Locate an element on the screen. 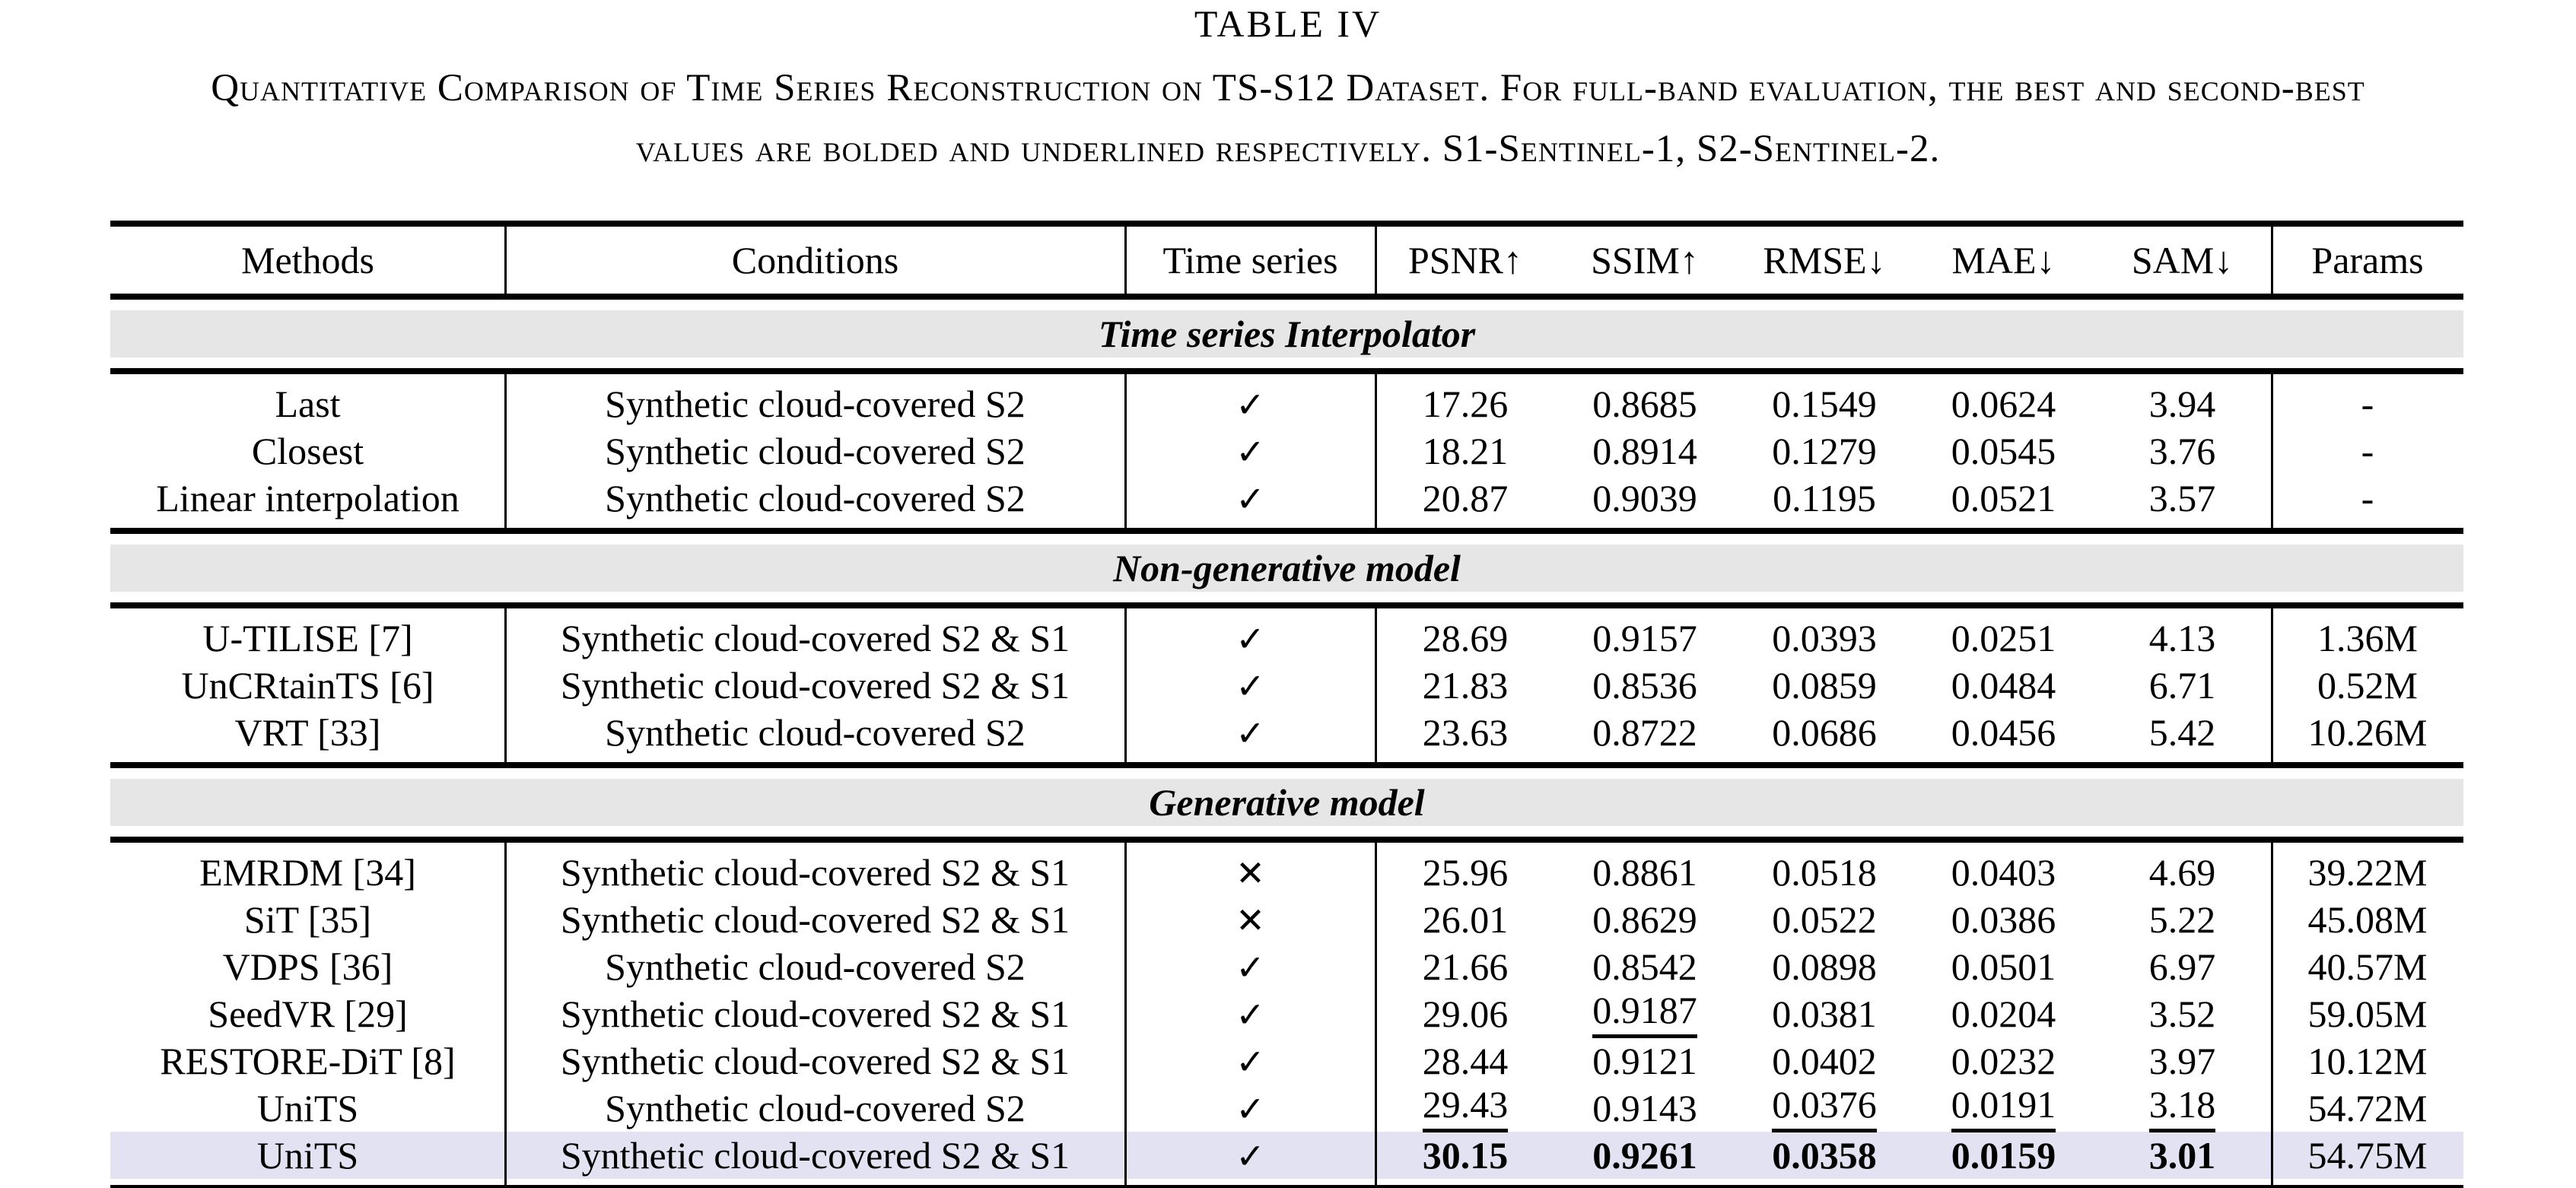 This screenshot has width=2576, height=1188. column-header-psnr: PSNR↑ is located at coordinates (1465, 260).